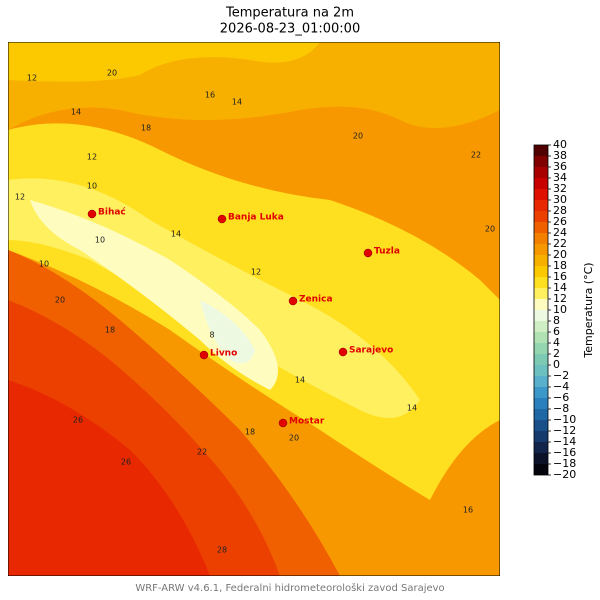 Image resolution: width=600 pixels, height=600 pixels. I want to click on colorbar-tick-label: −2, so click(561, 375).